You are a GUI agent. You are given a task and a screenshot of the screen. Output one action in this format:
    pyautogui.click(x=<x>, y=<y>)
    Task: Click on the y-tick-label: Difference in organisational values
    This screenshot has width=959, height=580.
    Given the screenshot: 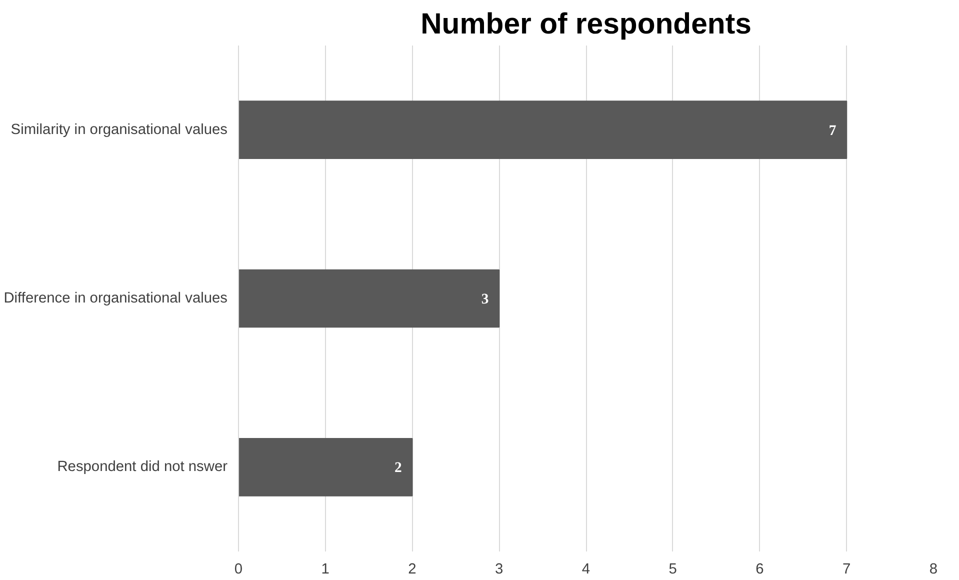 What is the action you would take?
    pyautogui.click(x=116, y=298)
    